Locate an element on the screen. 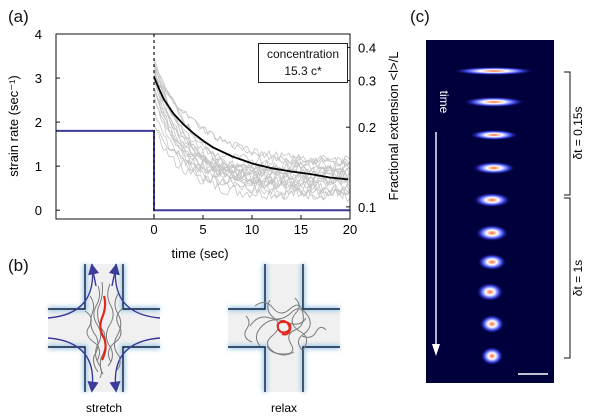 The width and height of the screenshot is (600, 416). x-tick-label: 5 is located at coordinates (202, 229).